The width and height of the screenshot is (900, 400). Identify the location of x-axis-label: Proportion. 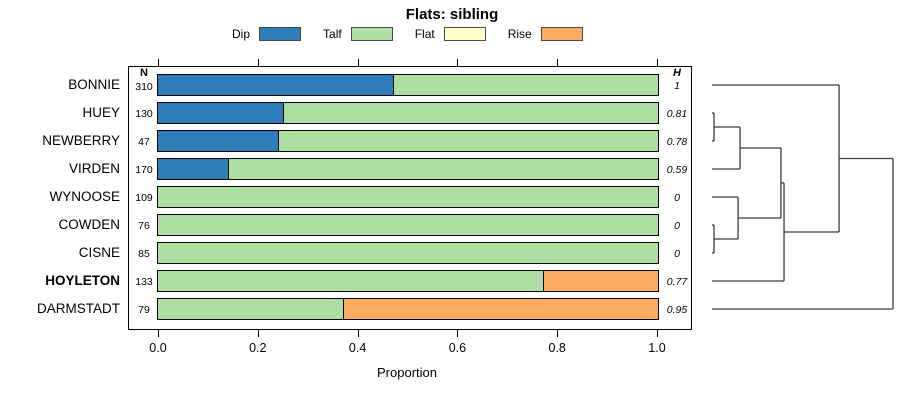
(407, 372).